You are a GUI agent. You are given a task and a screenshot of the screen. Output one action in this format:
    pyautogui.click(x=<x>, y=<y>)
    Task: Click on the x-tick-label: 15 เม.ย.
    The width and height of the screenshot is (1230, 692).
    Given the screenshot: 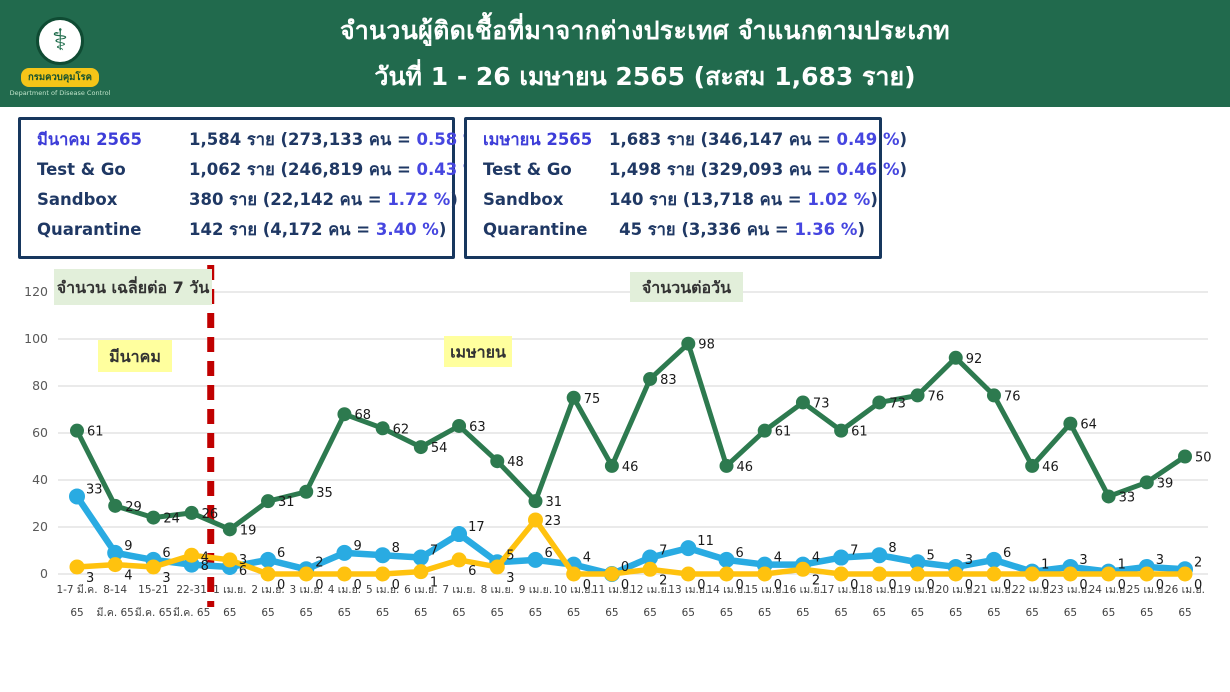 What is the action you would take?
    pyautogui.click(x=765, y=590)
    